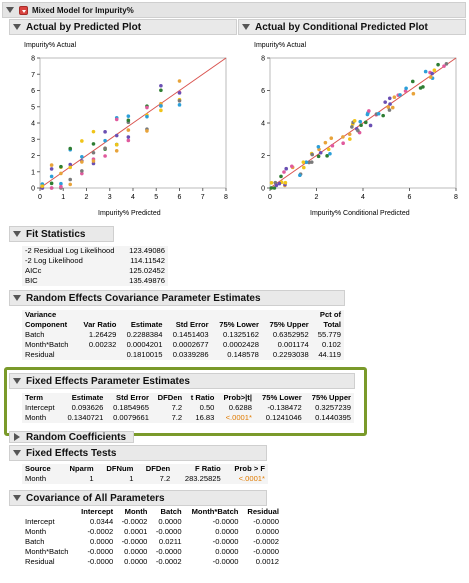  What do you see at coordinates (263, 511) in the screenshot?
I see `column-header: Residual` at bounding box center [263, 511].